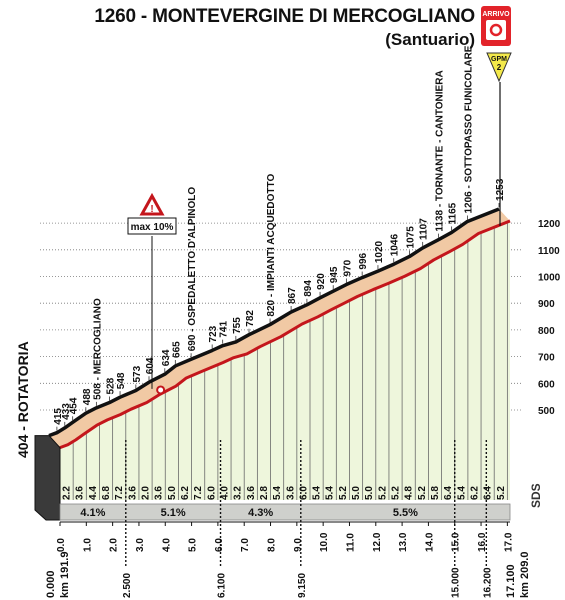 Image resolution: width=565 pixels, height=600 pixels. Describe the element at coordinates (271, 245) in the screenshot. I see `altitude-label: 820 - IMPIANTI ACQUEDOTTO` at that location.